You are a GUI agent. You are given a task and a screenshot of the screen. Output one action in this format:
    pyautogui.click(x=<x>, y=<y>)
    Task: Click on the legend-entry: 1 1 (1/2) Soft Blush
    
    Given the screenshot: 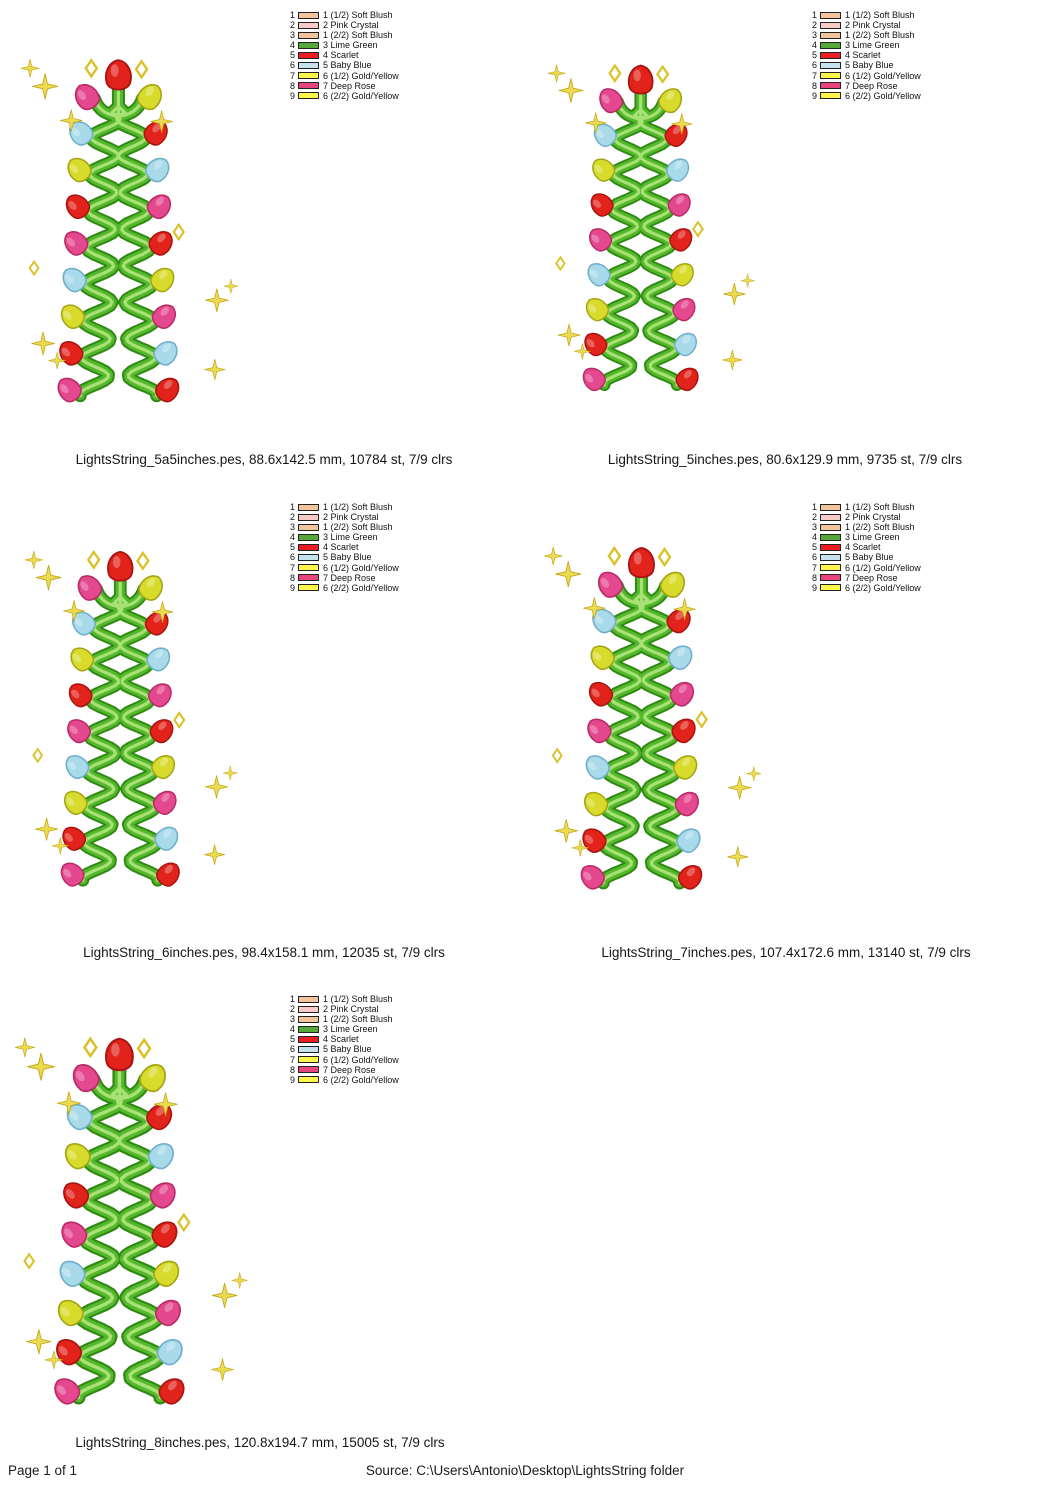 What is the action you would take?
    pyautogui.click(x=341, y=15)
    